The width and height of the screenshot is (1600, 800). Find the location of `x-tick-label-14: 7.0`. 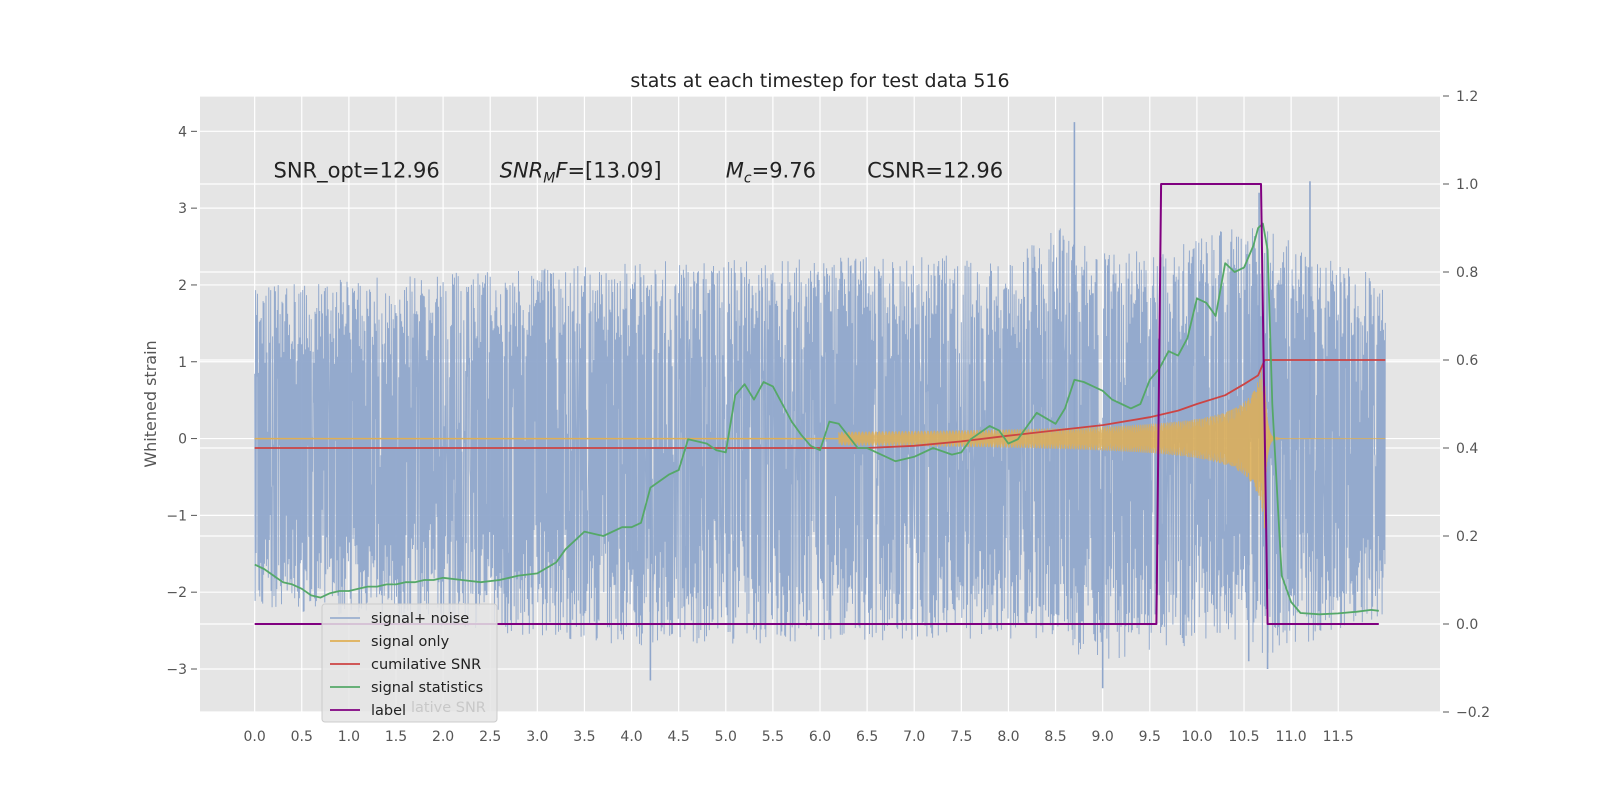

x-tick-label-14: 7.0 is located at coordinates (914, 737).